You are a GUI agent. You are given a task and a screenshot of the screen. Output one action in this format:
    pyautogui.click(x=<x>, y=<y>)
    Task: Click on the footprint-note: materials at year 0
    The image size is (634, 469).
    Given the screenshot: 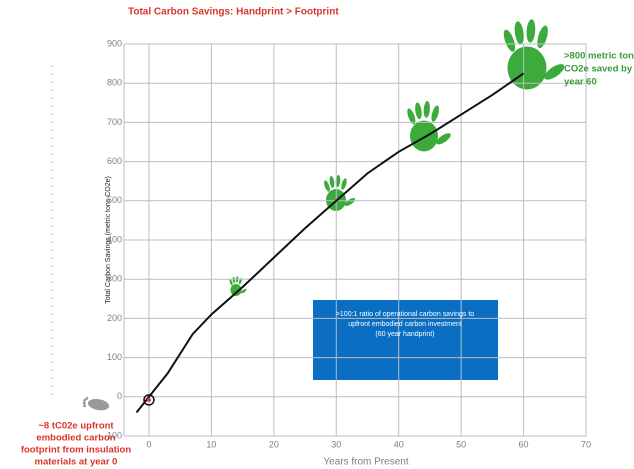 What is the action you would take?
    pyautogui.click(x=76, y=462)
    